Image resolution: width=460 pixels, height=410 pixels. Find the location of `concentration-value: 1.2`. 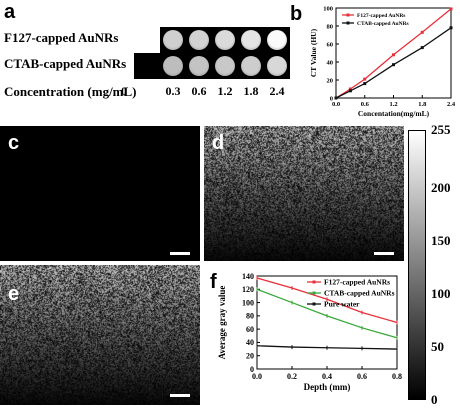

concentration-value: 1.2 is located at coordinates (225, 91).